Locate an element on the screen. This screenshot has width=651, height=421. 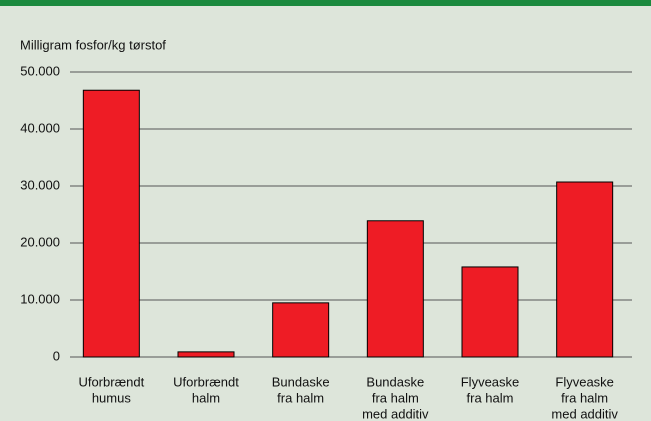
y-tick-label: 50.000 is located at coordinates (40, 70).